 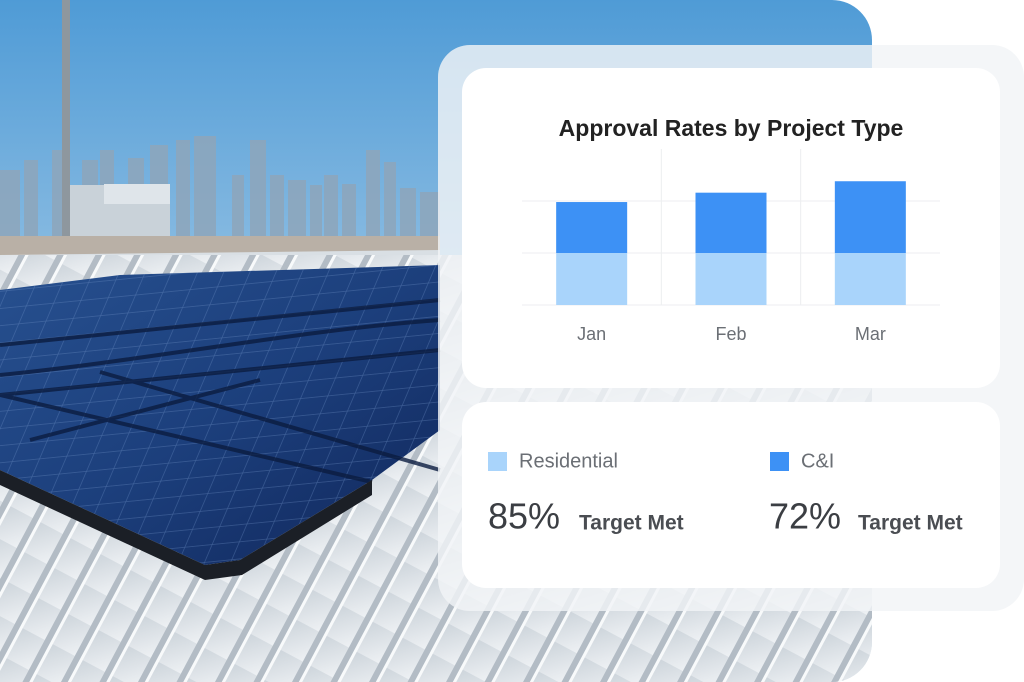 I want to click on stat-value: 72%, so click(x=805, y=516).